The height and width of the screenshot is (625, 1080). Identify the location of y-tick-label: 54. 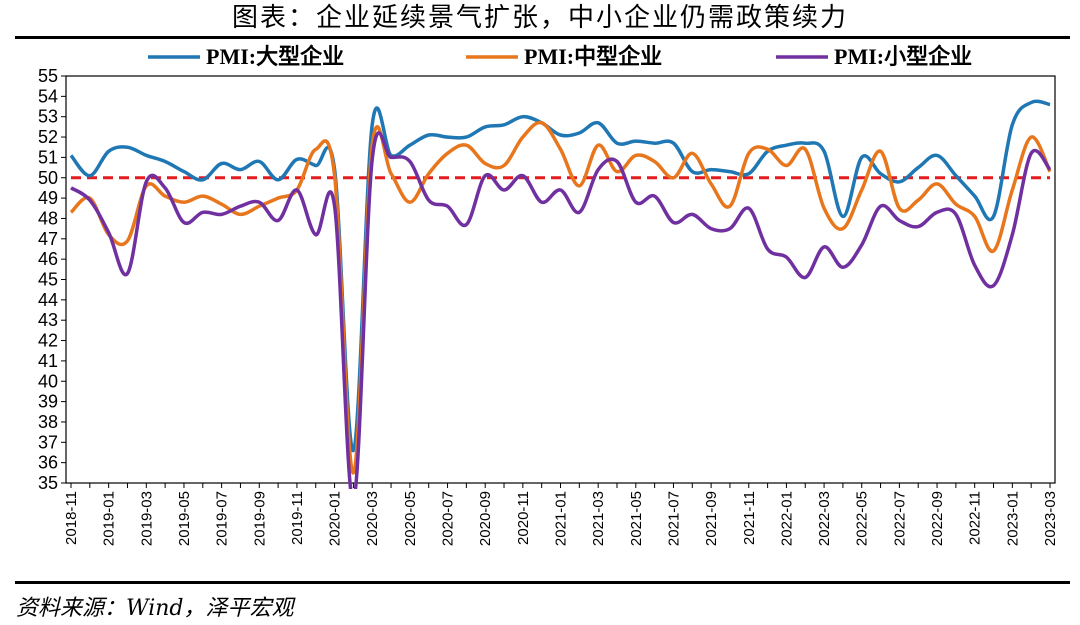
(48, 96).